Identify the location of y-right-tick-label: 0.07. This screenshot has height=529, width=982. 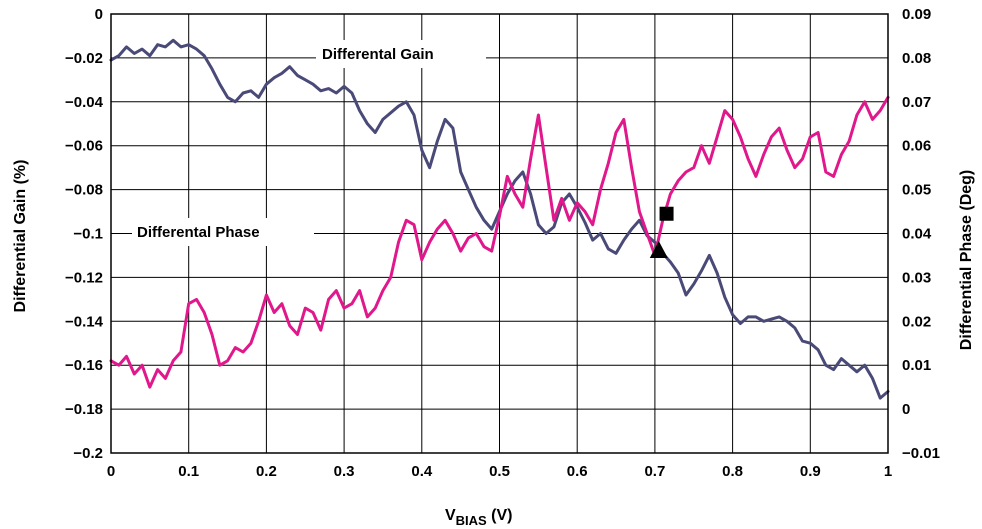
(916, 102).